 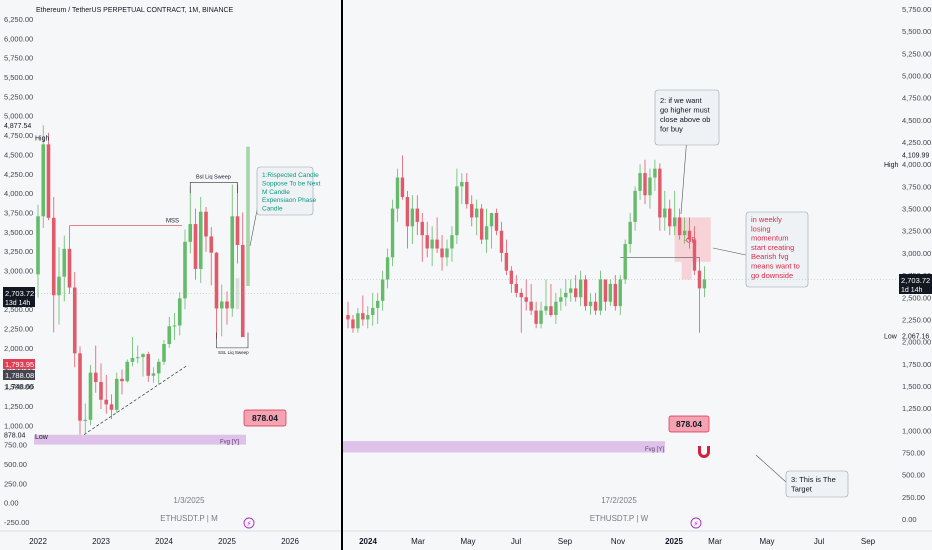 I want to click on note1-line: Expensiaon Phase, so click(x=289, y=200).